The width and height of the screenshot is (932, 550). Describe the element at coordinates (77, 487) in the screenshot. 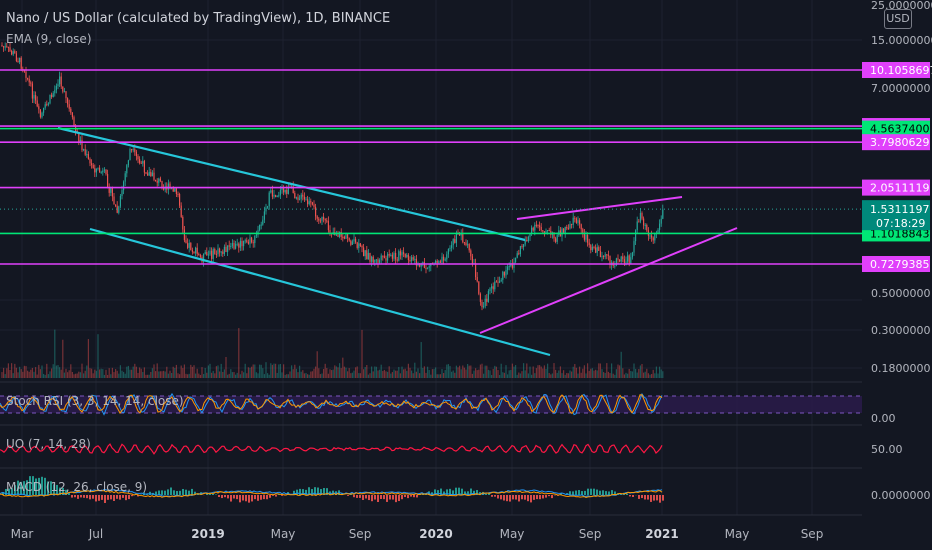

I see `macd-label: MACD (12, 26, close, 9)` at that location.